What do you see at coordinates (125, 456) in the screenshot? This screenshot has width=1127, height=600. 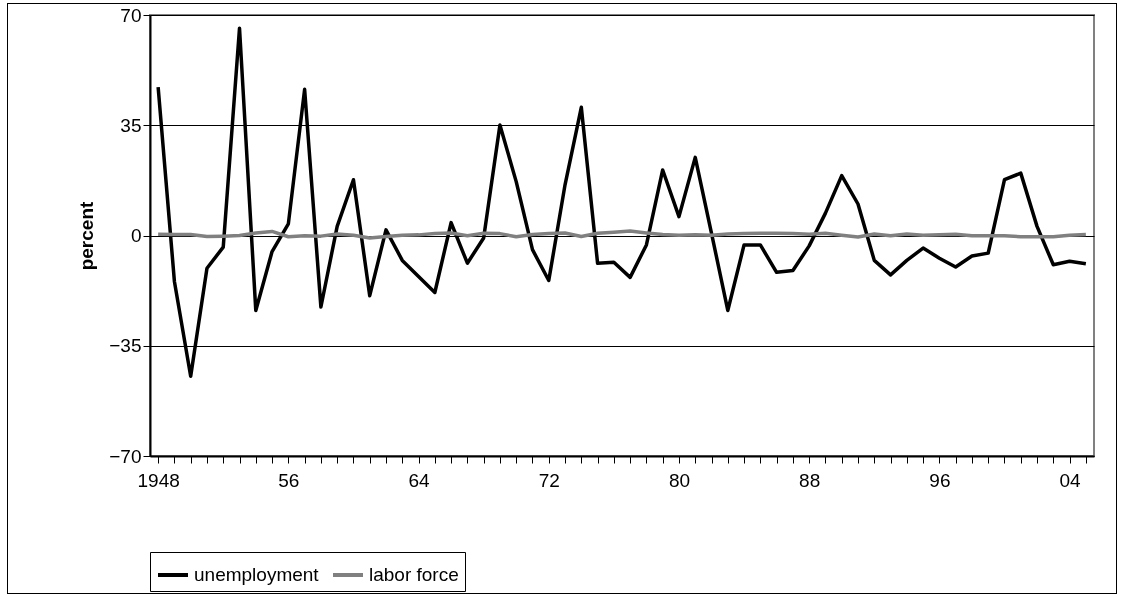 I see `y-tick-label: −70` at bounding box center [125, 456].